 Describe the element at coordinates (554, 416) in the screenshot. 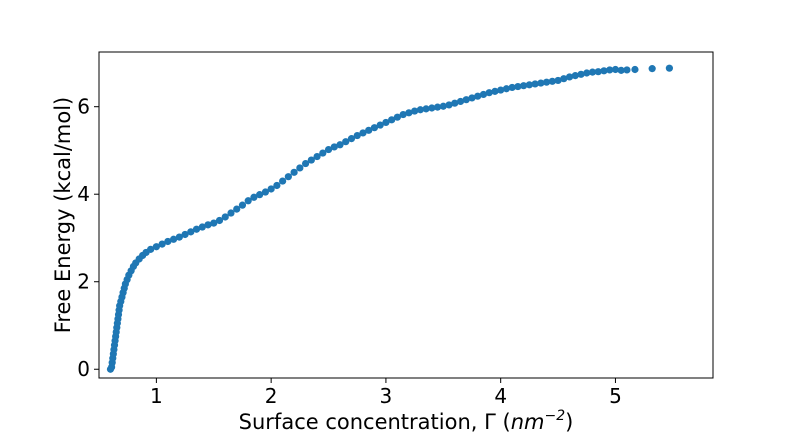

I see `x-axis-label-exponent: −2` at that location.